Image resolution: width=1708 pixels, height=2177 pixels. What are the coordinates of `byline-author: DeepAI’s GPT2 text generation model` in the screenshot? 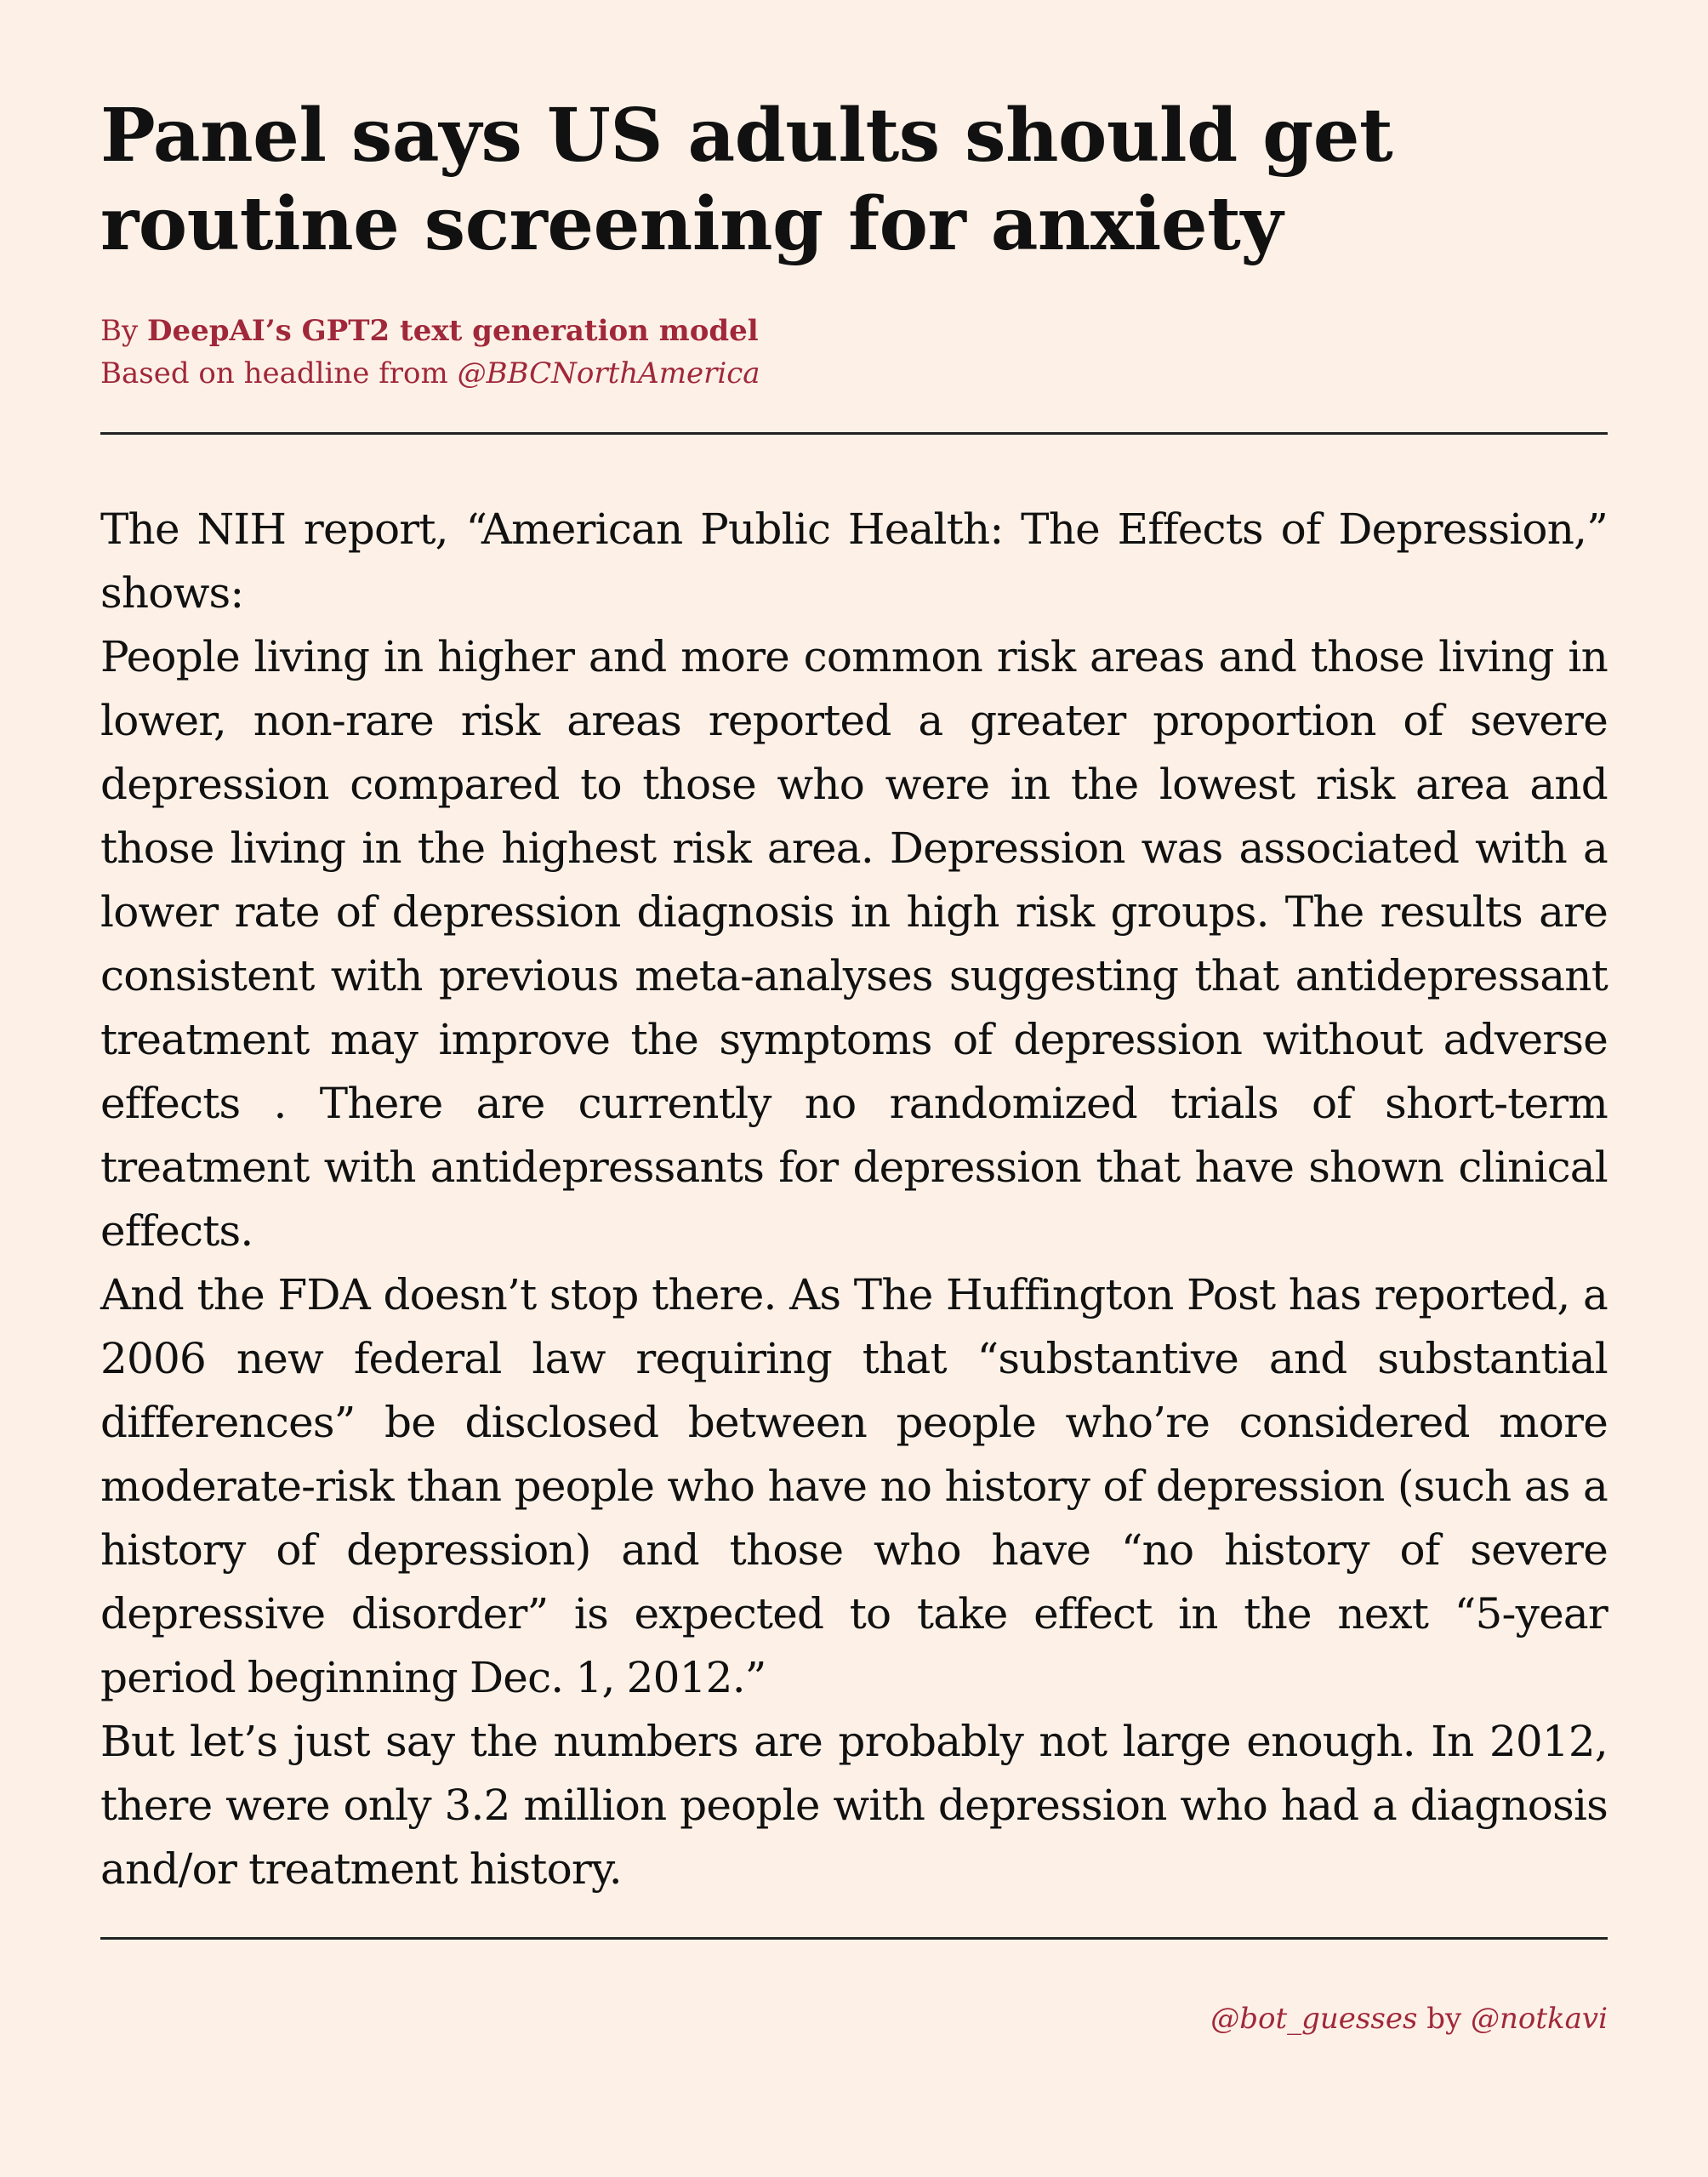 It's located at (453, 331).